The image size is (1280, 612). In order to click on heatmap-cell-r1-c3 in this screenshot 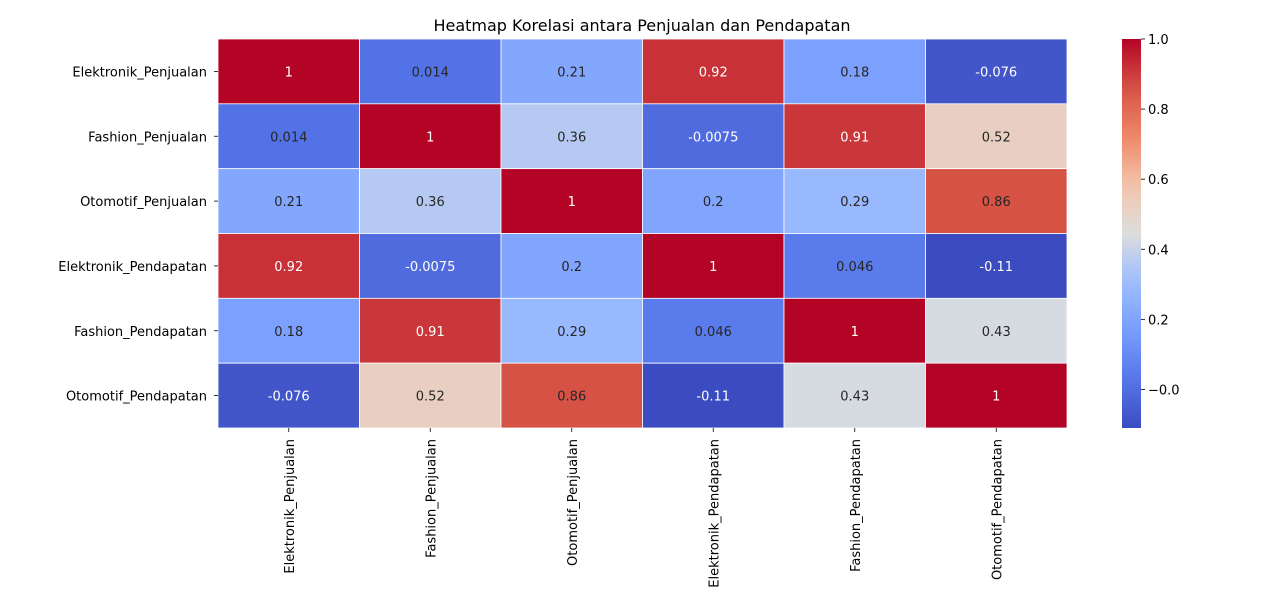, I will do `click(713, 136)`.